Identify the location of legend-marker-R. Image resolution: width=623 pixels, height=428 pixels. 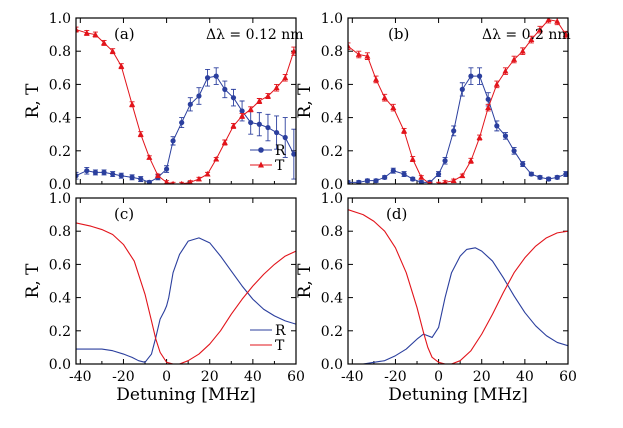
(261, 150).